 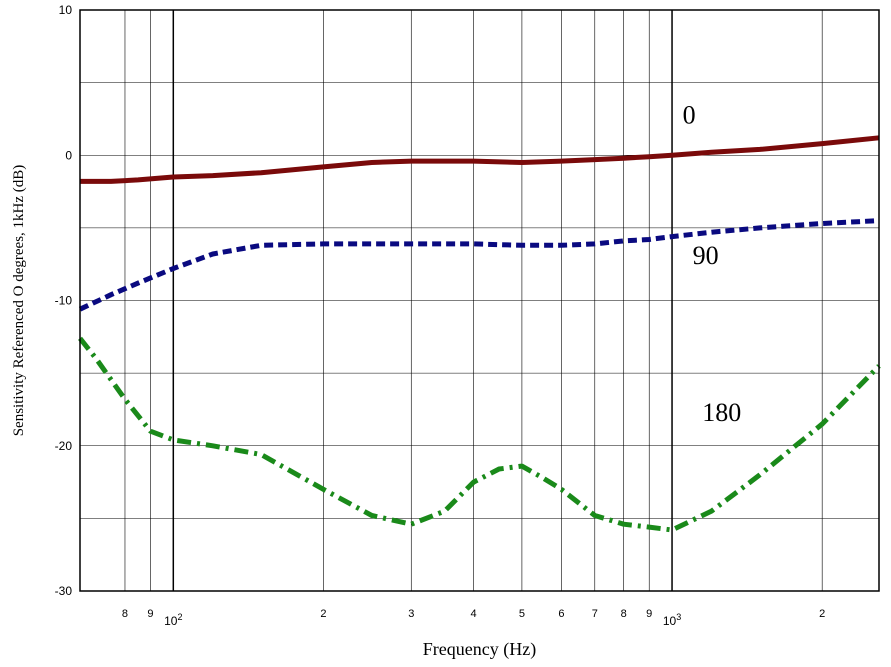 What do you see at coordinates (479, 649) in the screenshot?
I see `x-axis-label: Frequency (Hz)` at bounding box center [479, 649].